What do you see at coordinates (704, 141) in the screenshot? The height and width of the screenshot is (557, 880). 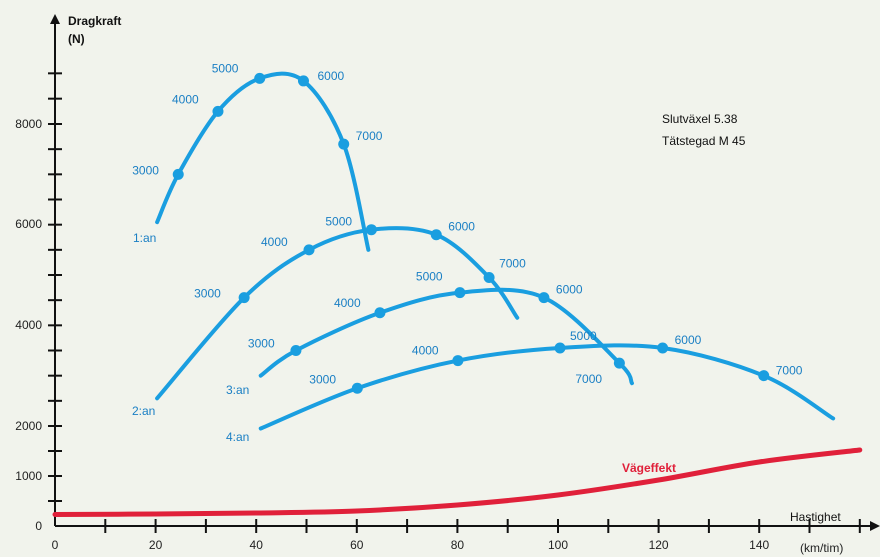 I see `annotation-gearbox: Tätstegad M 45` at bounding box center [704, 141].